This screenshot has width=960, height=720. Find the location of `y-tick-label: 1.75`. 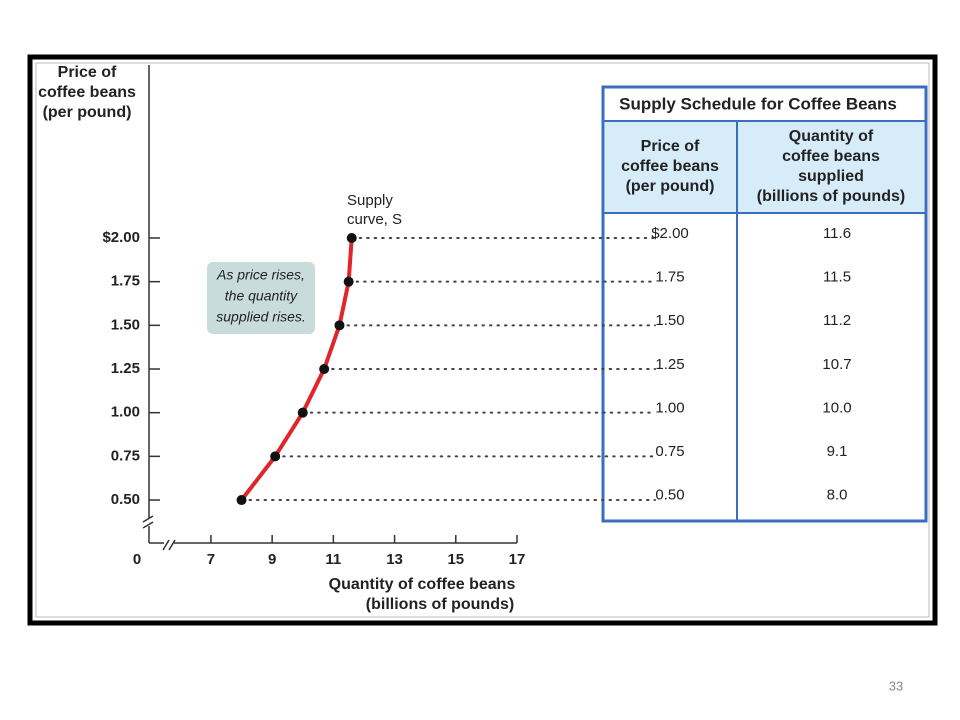

y-tick-label: 1.75 is located at coordinates (125, 281).